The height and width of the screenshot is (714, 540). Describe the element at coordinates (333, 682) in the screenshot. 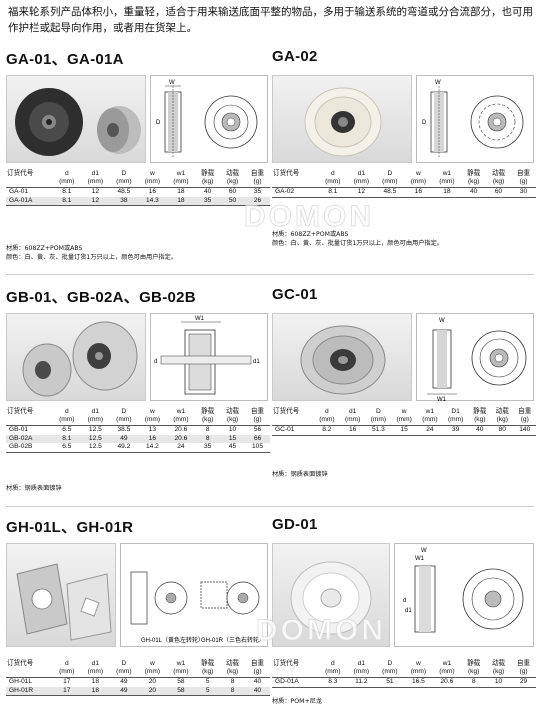

I see `table-cell: 8.3` at that location.